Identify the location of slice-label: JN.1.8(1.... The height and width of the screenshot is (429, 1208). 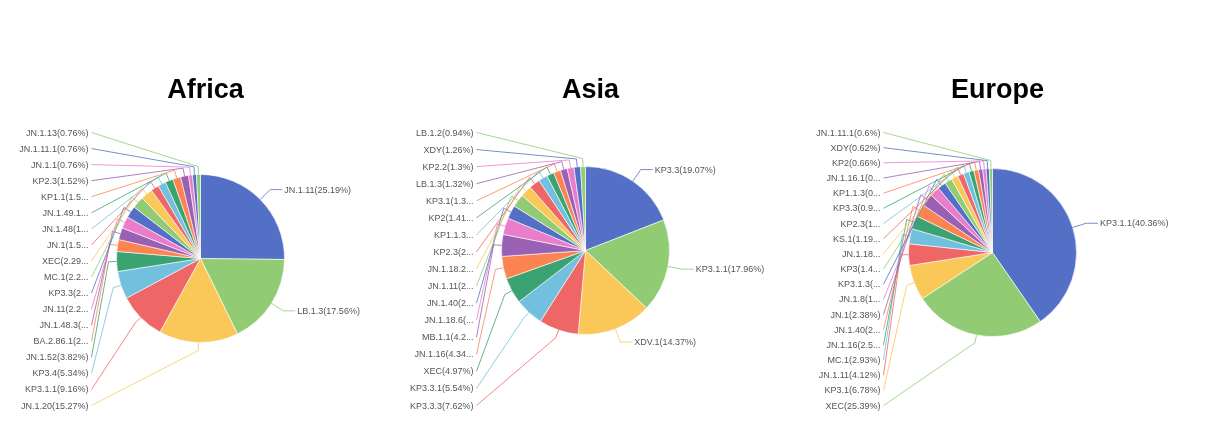
(859, 299).